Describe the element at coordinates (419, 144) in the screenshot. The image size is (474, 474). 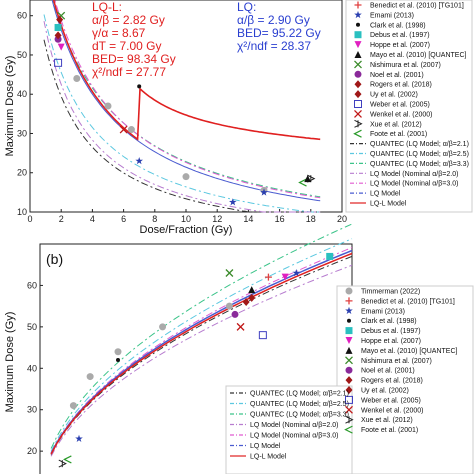
I see `legend-entry: QUANTEC (LQ Model; α/β=2.1)` at that location.